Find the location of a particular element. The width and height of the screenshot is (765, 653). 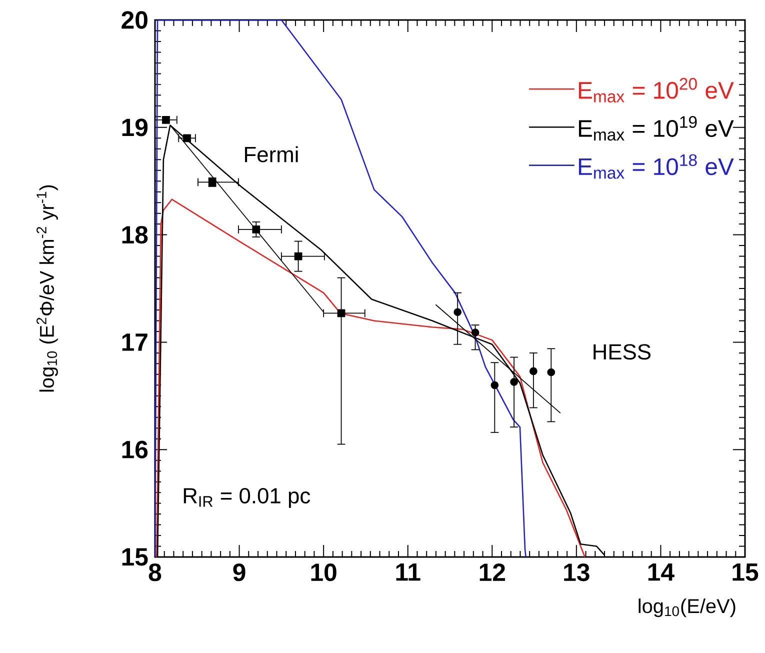

y-tick-label: 19 is located at coordinates (135, 127).